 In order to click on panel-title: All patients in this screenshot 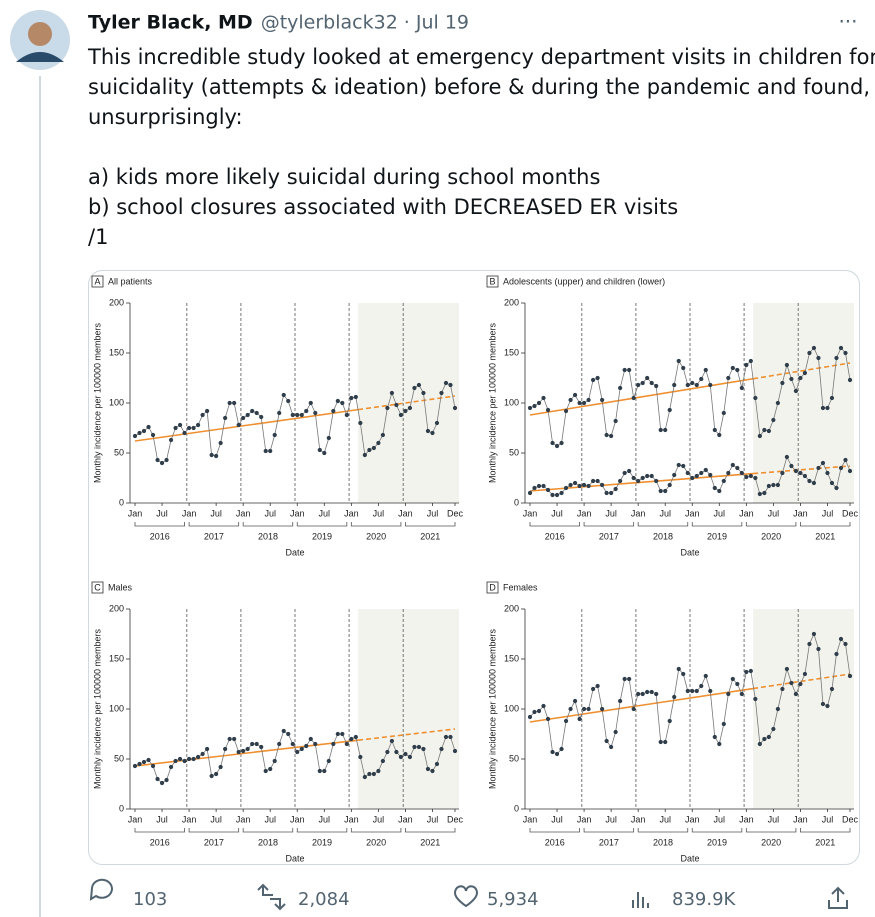, I will do `click(130, 281)`.